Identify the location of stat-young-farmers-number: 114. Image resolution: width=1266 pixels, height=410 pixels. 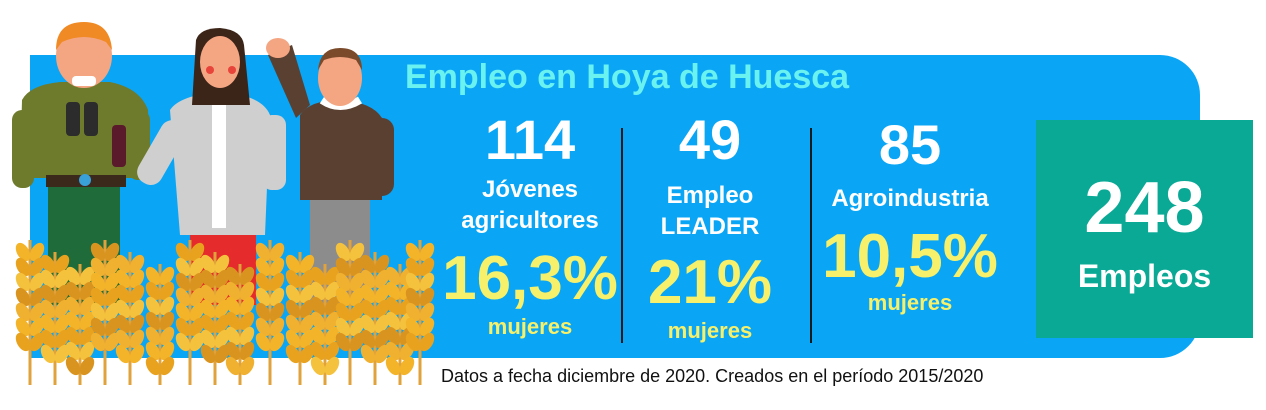
(530, 139).